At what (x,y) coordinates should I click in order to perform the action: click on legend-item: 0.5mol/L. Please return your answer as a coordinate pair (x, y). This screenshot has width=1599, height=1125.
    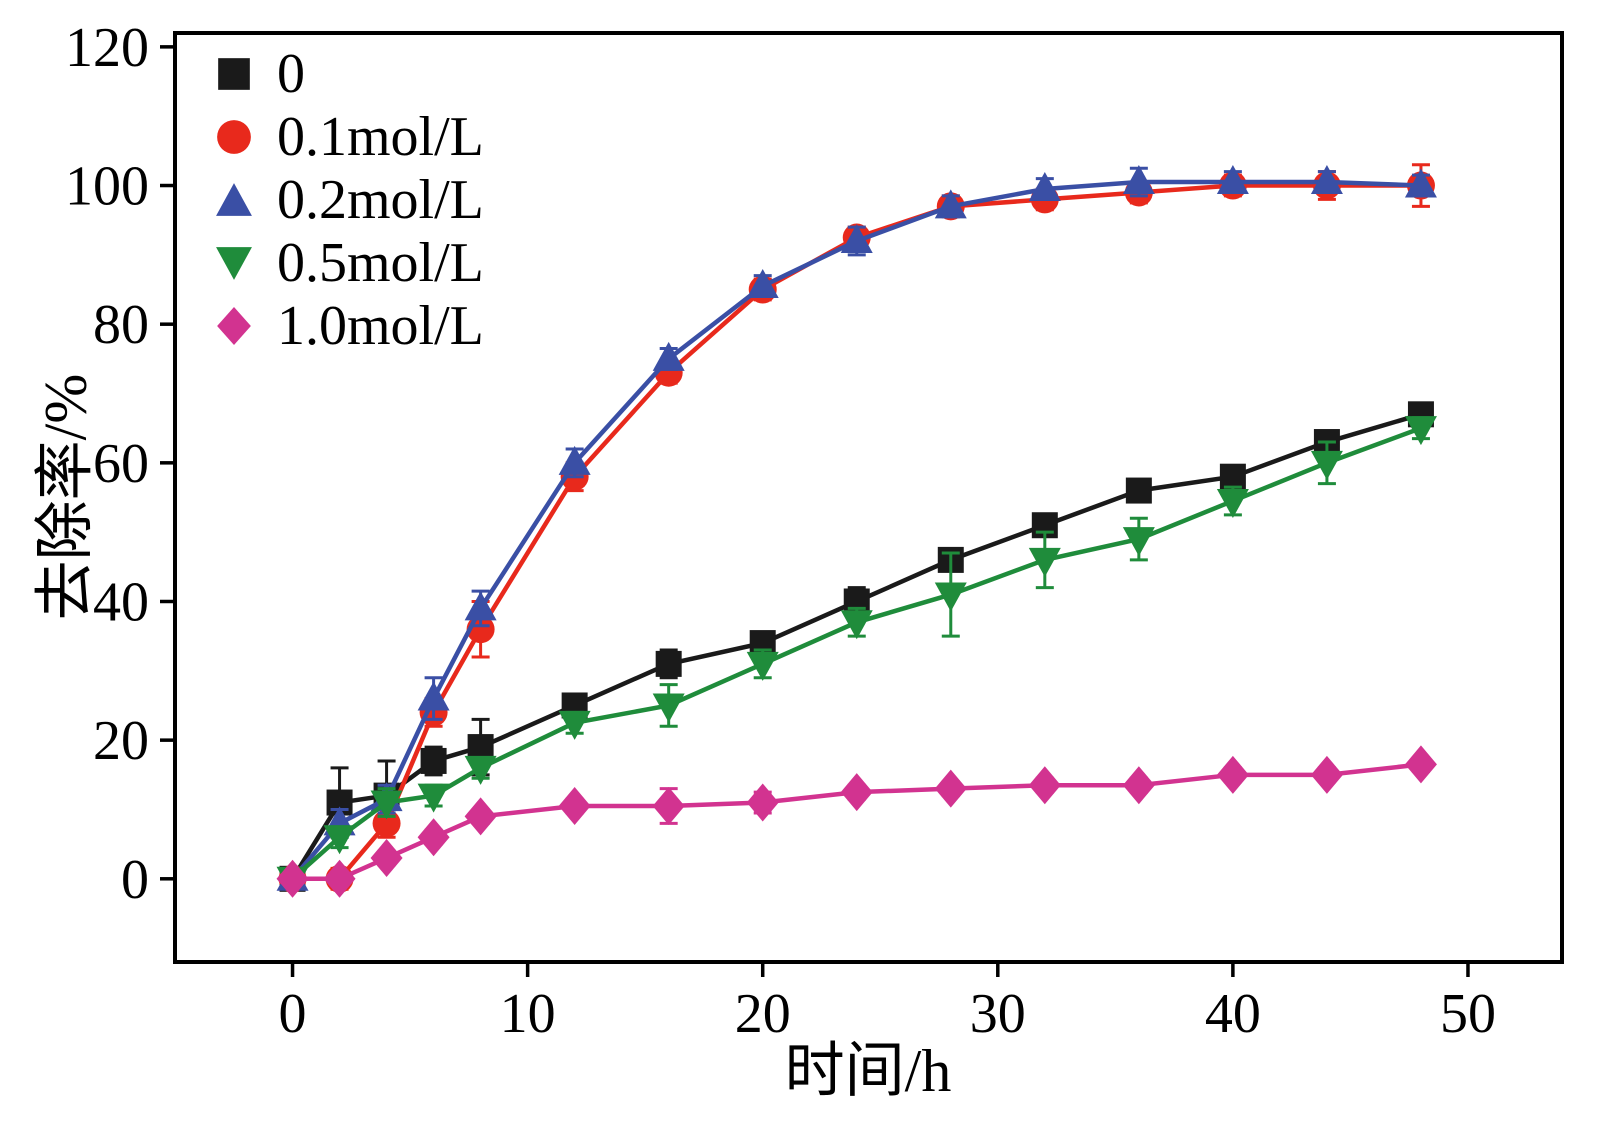
    Looking at the image, I should click on (349, 262).